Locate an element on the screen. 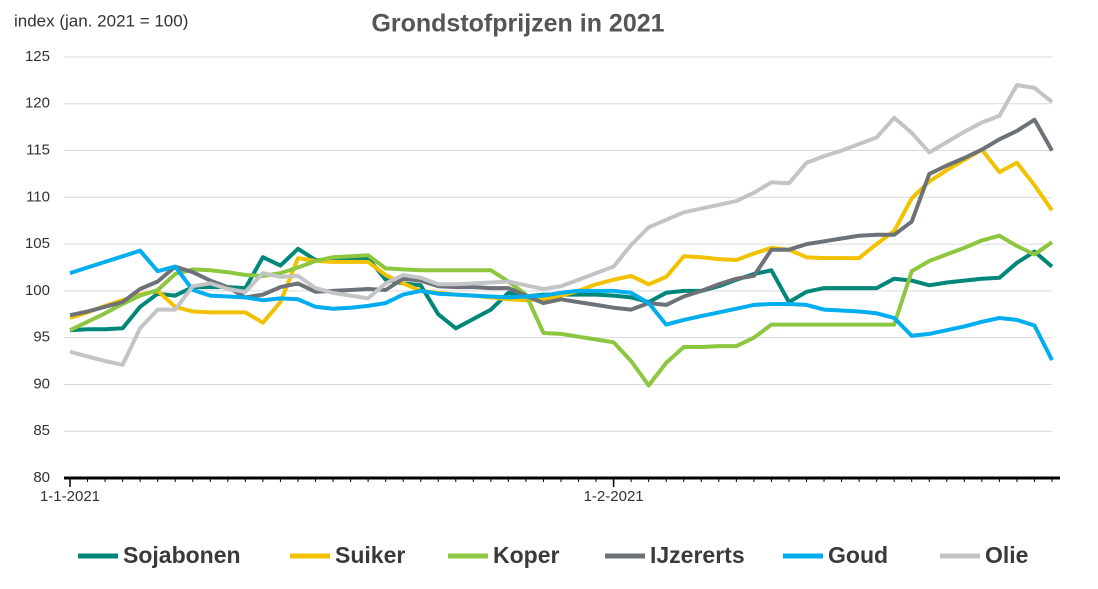  y-tick-label: 90 is located at coordinates (41, 383).